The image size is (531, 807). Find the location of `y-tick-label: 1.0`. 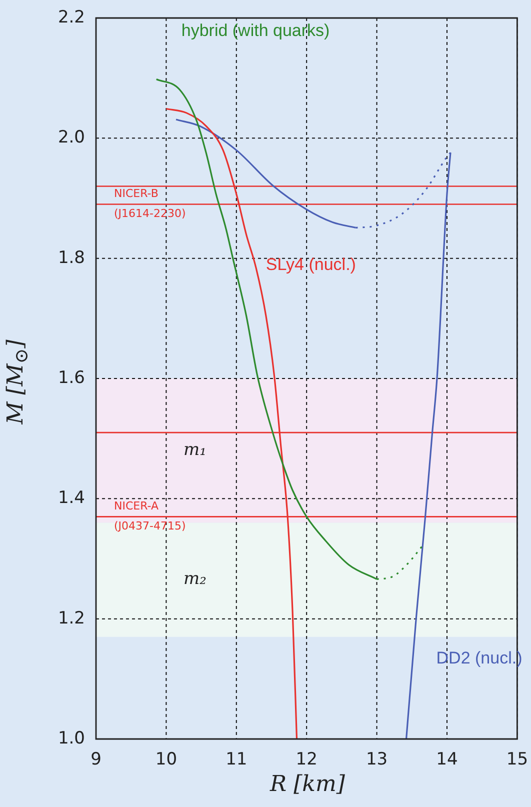

y-tick-label: 1.0 is located at coordinates (71, 738).